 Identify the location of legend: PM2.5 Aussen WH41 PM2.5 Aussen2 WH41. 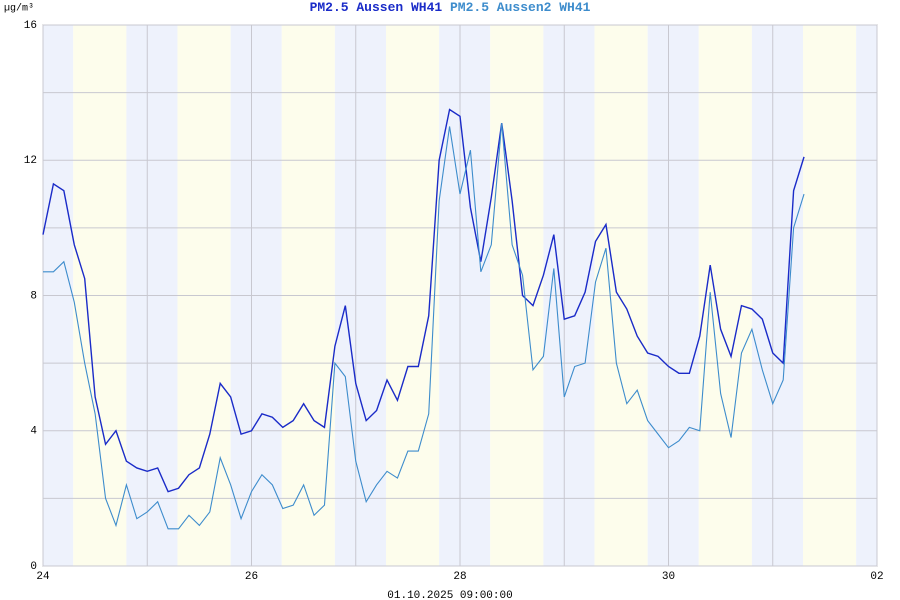
(450, 7).